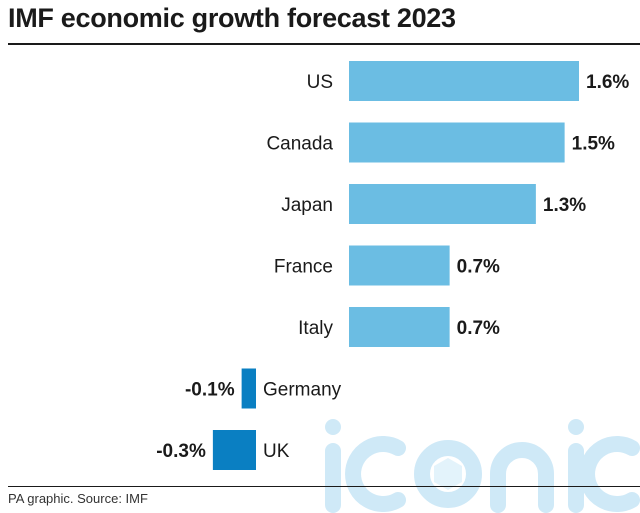 This screenshot has height=513, width=640. What do you see at coordinates (299, 144) in the screenshot?
I see `category-label-canada: Canada` at bounding box center [299, 144].